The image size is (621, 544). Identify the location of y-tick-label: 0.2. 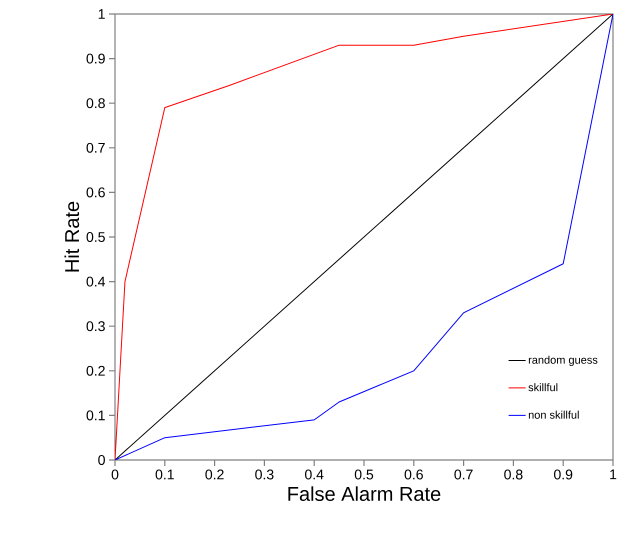
(95, 371).